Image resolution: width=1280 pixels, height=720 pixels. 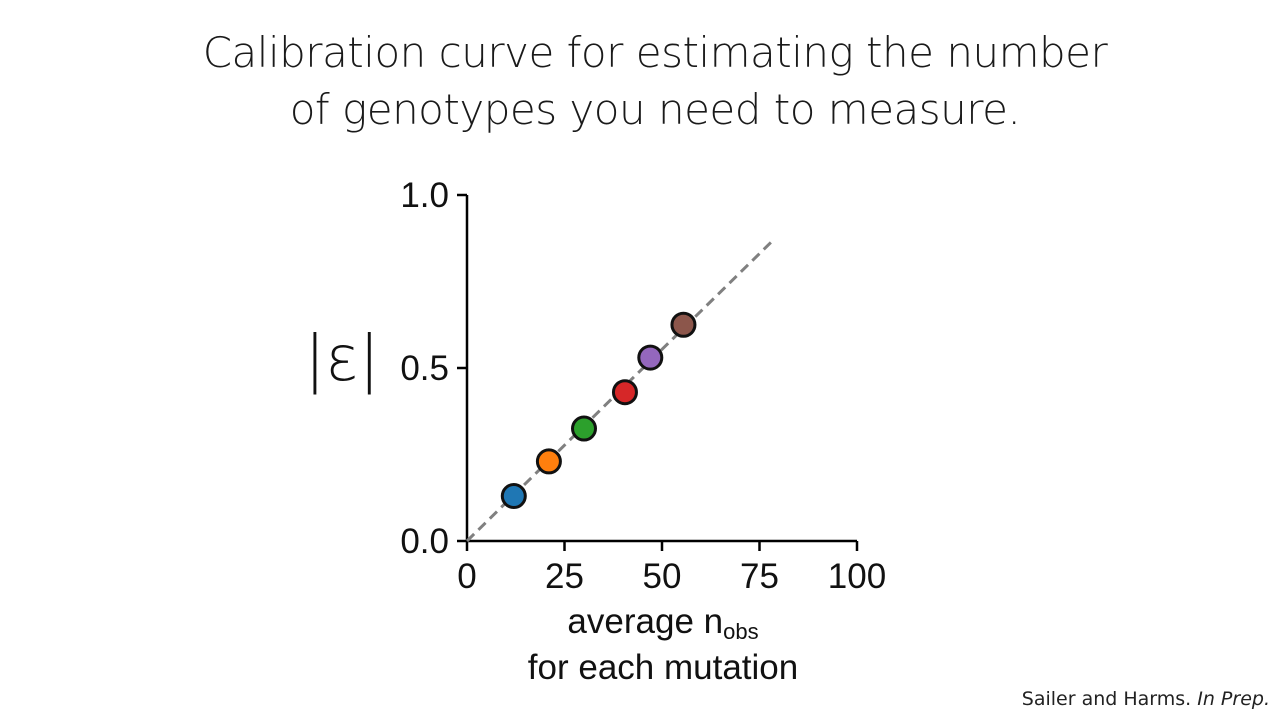 What do you see at coordinates (564, 576) in the screenshot?
I see `x-tick-label: 25` at bounding box center [564, 576].